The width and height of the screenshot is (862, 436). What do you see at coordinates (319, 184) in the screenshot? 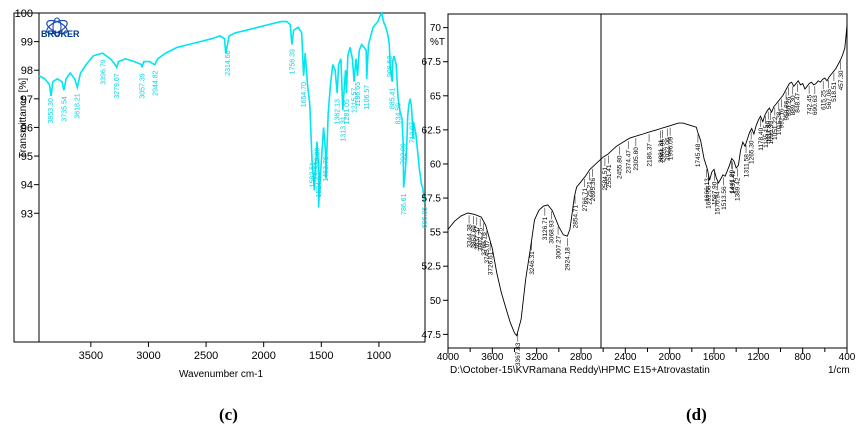
I see `chart-c-peak-label: 1524.67` at bounding box center [319, 184].